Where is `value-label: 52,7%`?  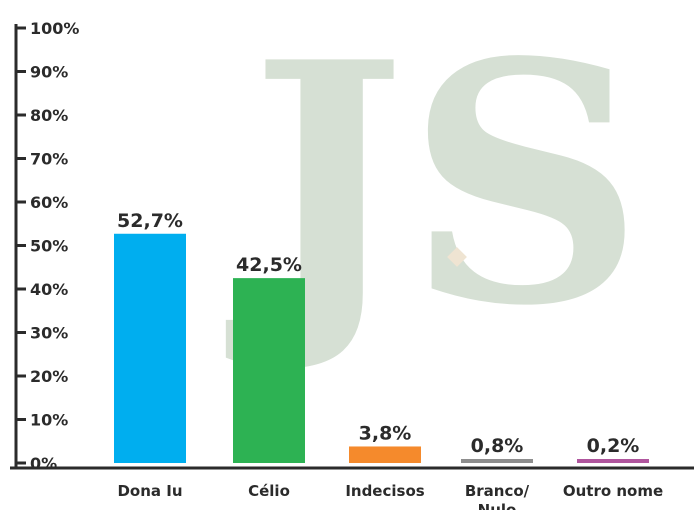
value-label: 52,7% is located at coordinates (150, 221).